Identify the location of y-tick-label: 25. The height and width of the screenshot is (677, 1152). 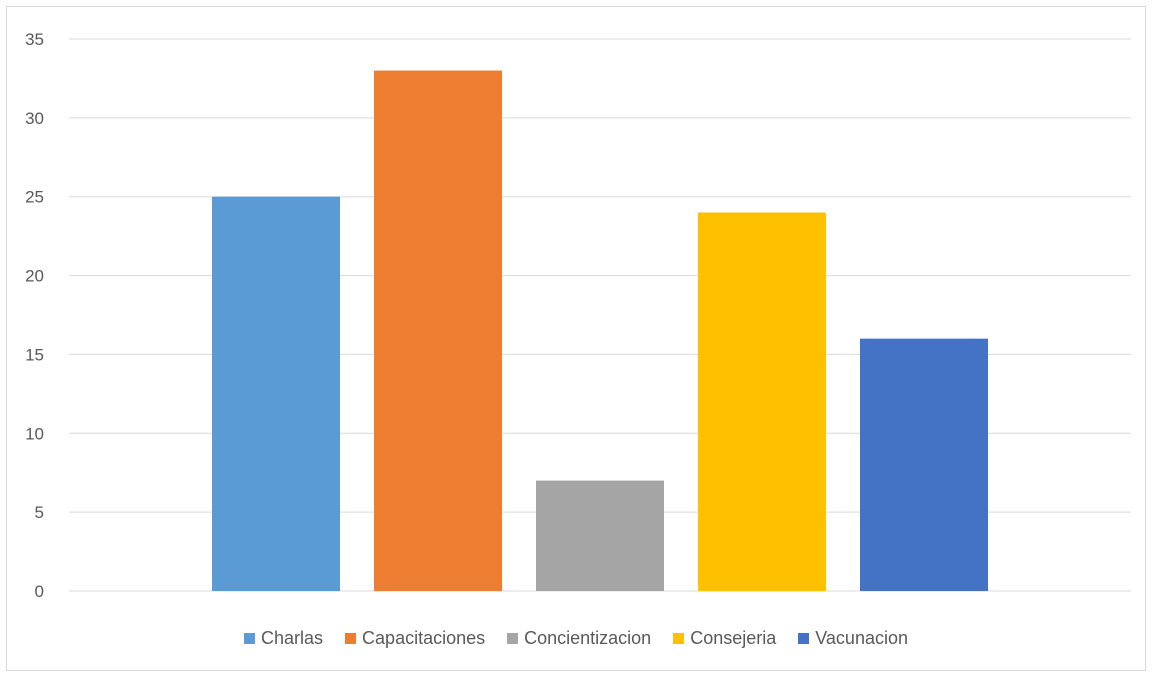
(34, 197).